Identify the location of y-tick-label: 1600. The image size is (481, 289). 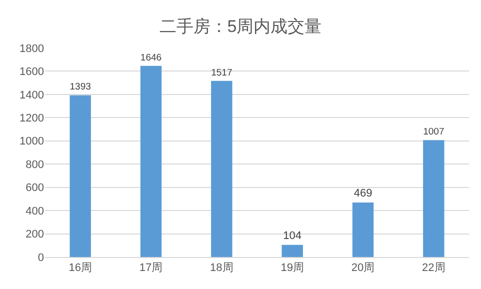
(32, 72).